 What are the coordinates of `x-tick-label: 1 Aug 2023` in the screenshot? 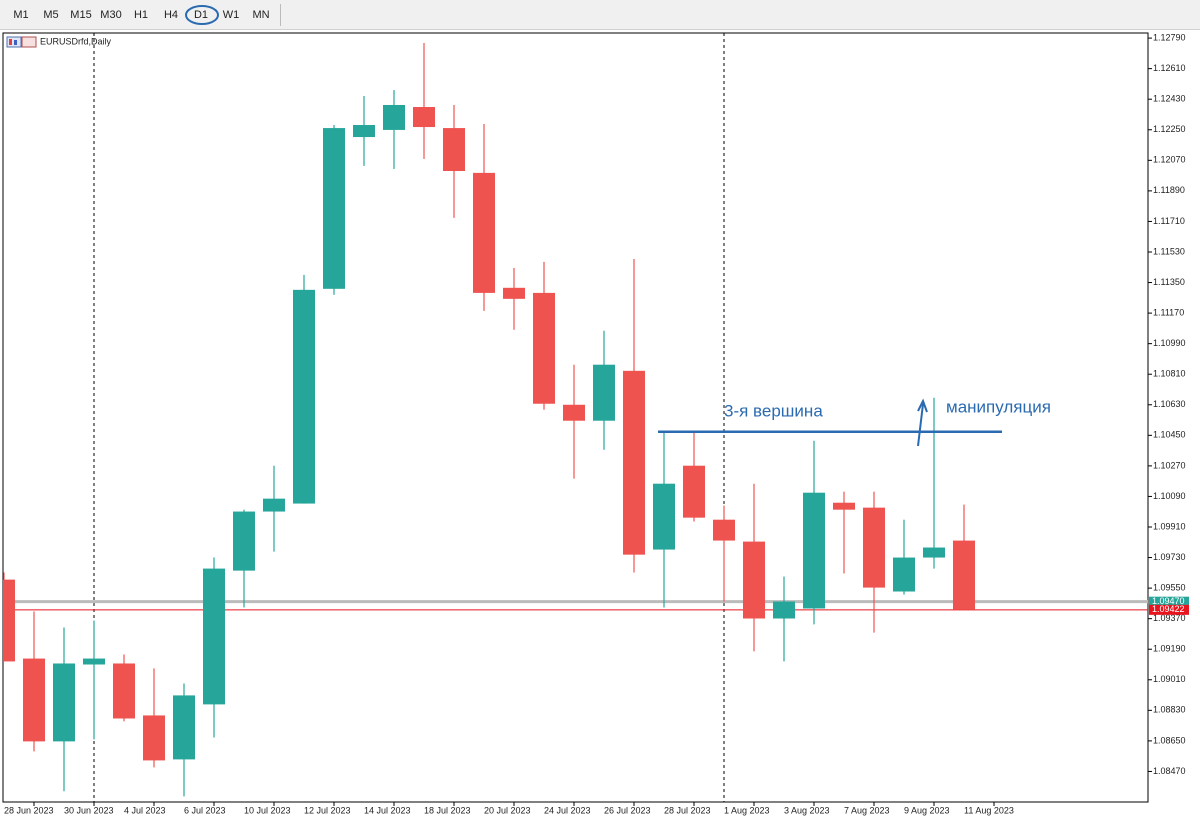 It's located at (747, 810).